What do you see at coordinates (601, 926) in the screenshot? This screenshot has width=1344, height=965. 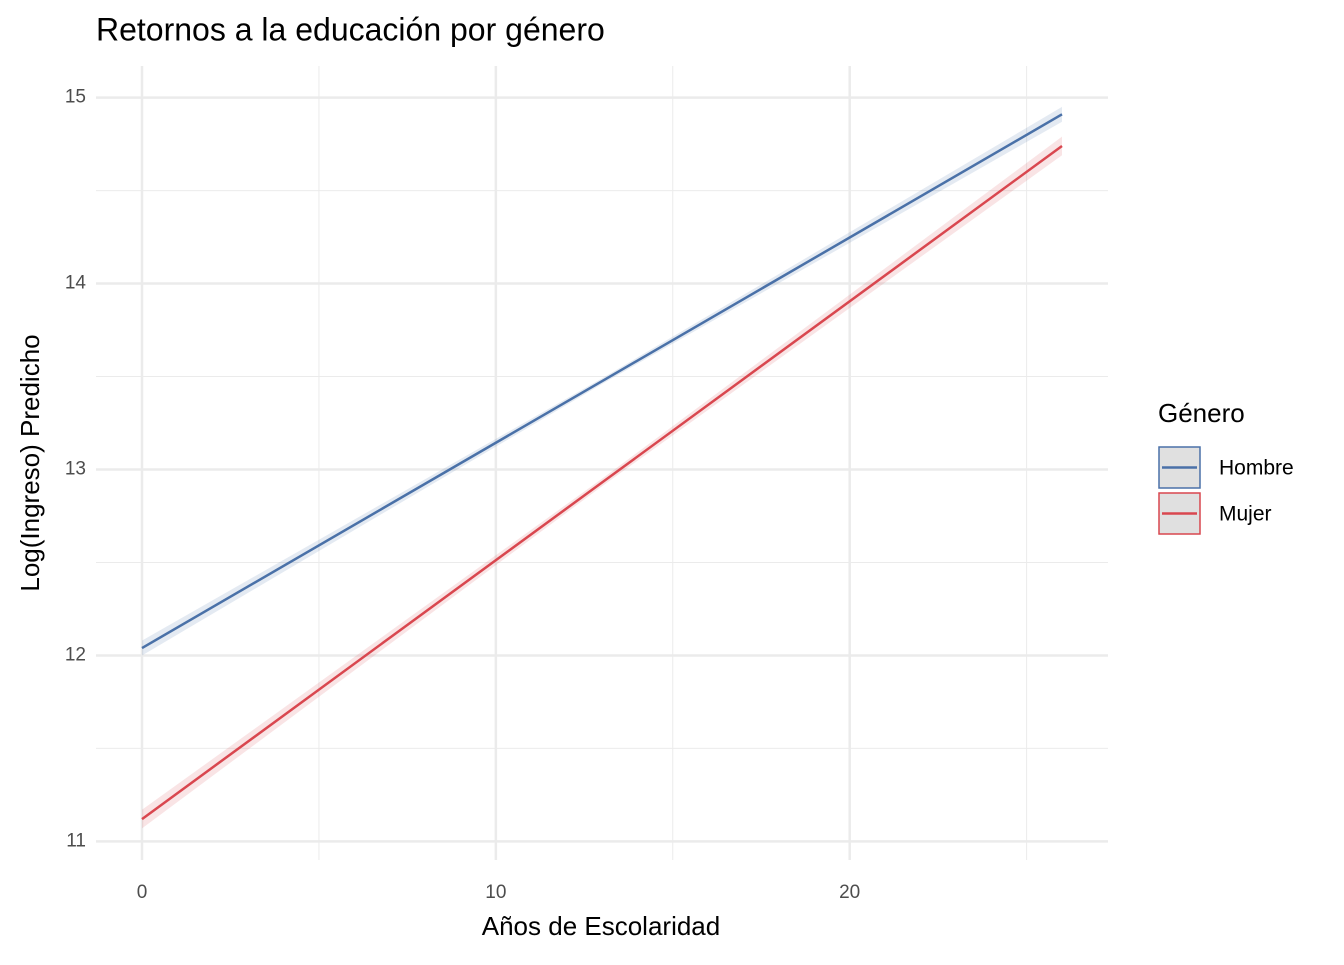 I see `x-axis-label: Años de Escolaridad` at bounding box center [601, 926].